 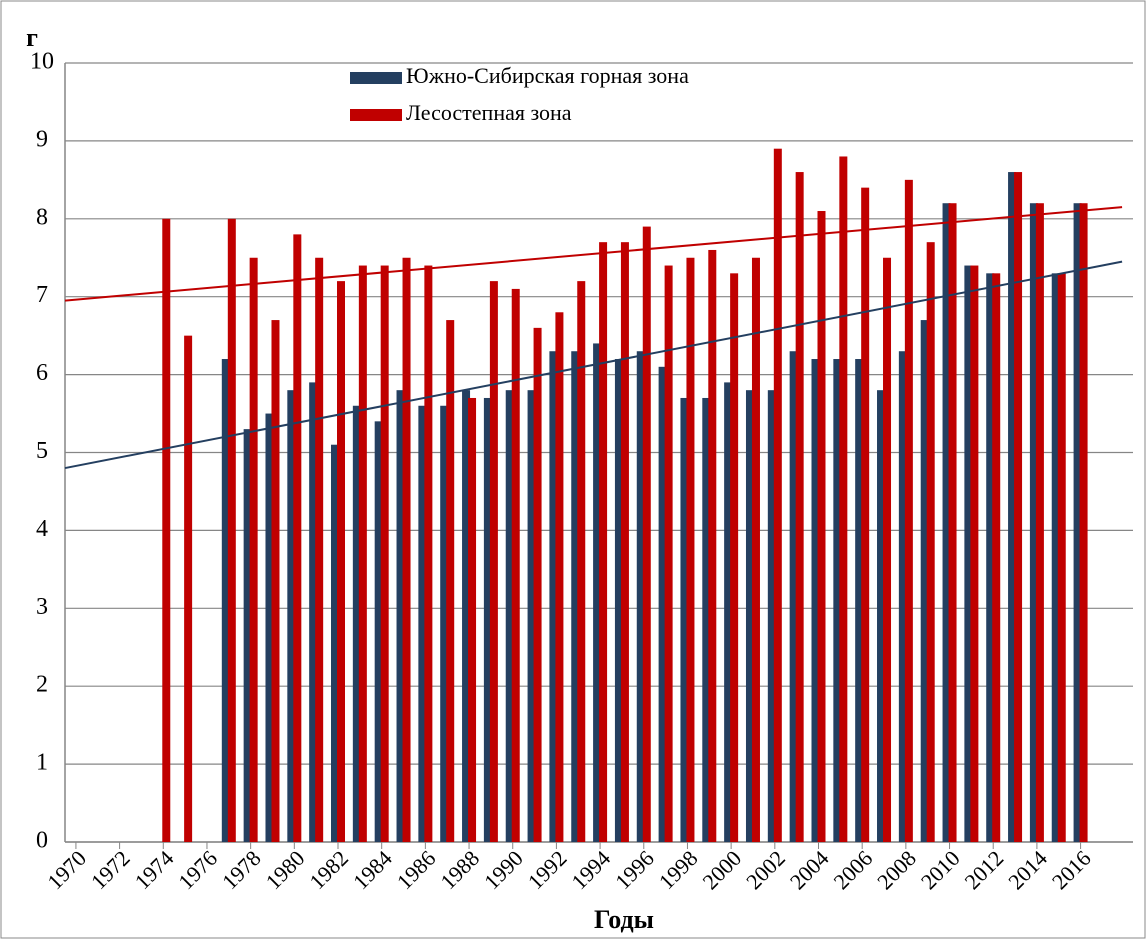 What do you see at coordinates (42, 529) in the screenshot?
I see `y-tick-label: 4` at bounding box center [42, 529].